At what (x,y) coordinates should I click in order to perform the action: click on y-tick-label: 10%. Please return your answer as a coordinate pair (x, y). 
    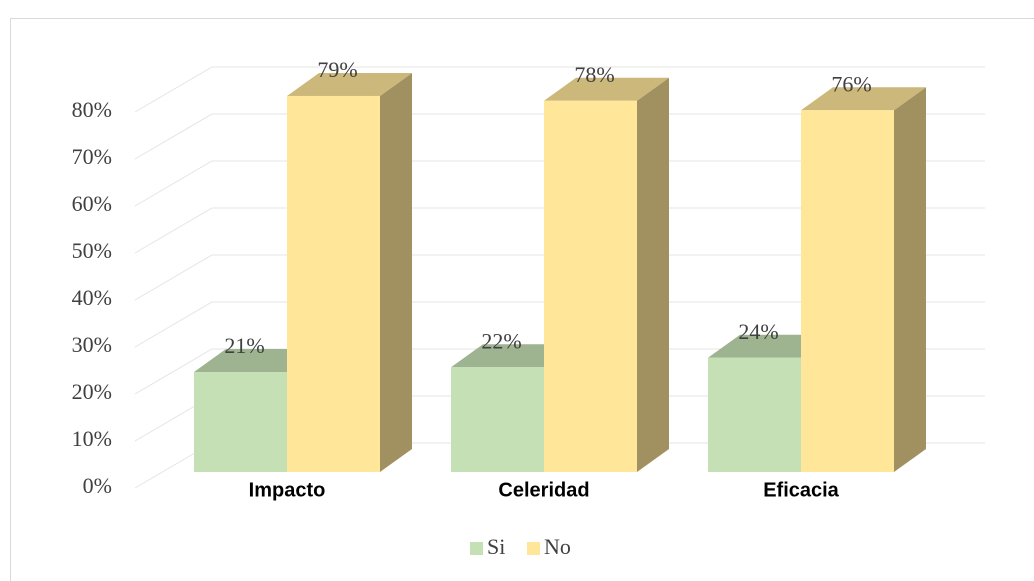
    Looking at the image, I should click on (92, 438).